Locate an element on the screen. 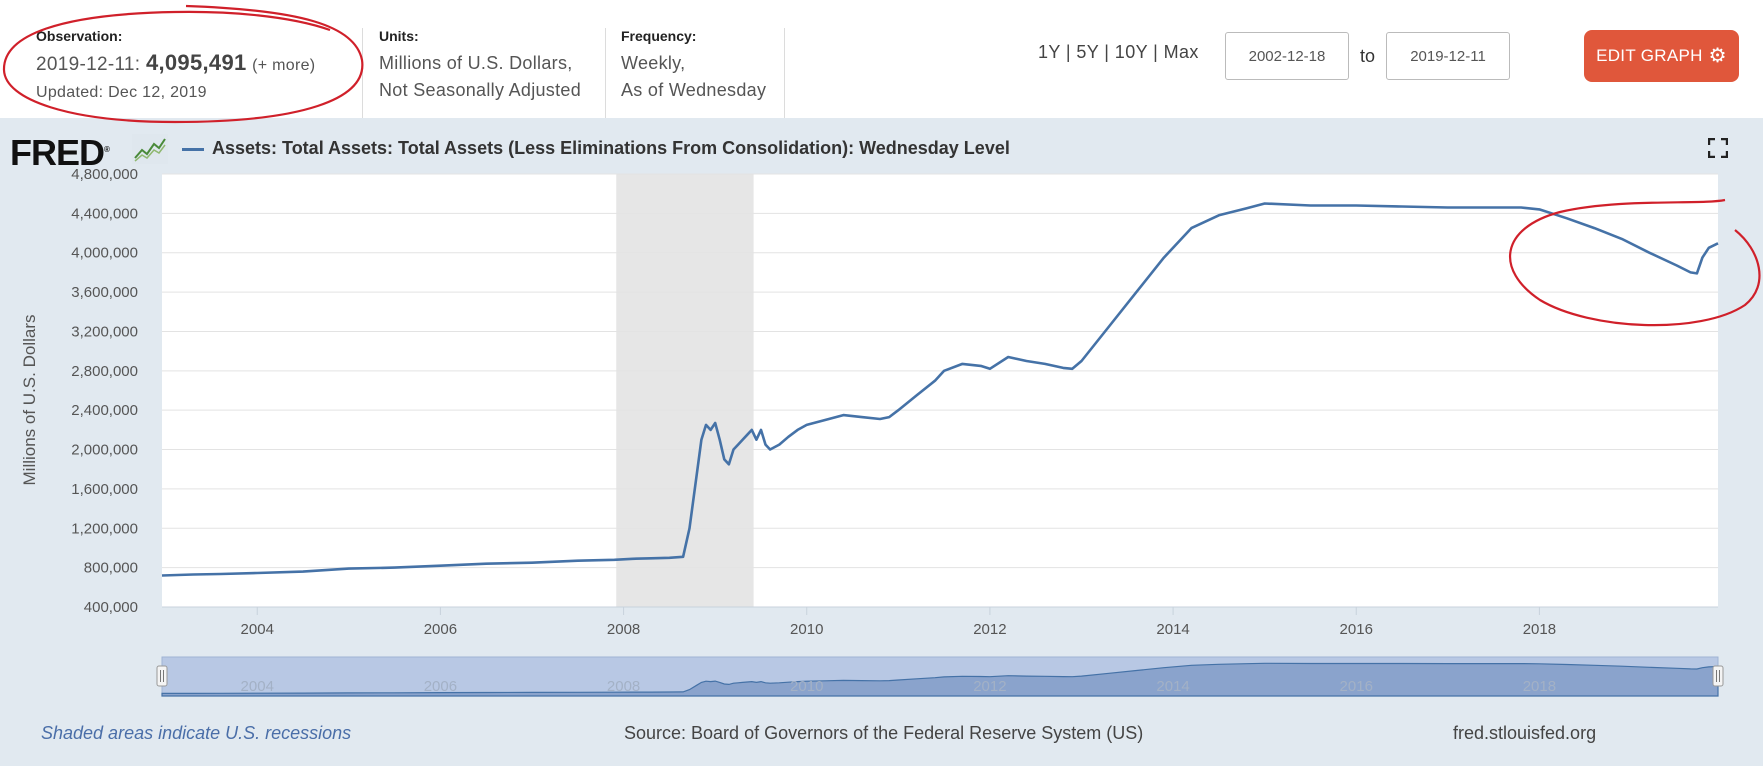 The width and height of the screenshot is (1763, 766). observation-line: 2019-12-11: 4,095,491 (+ more) is located at coordinates (175, 63).